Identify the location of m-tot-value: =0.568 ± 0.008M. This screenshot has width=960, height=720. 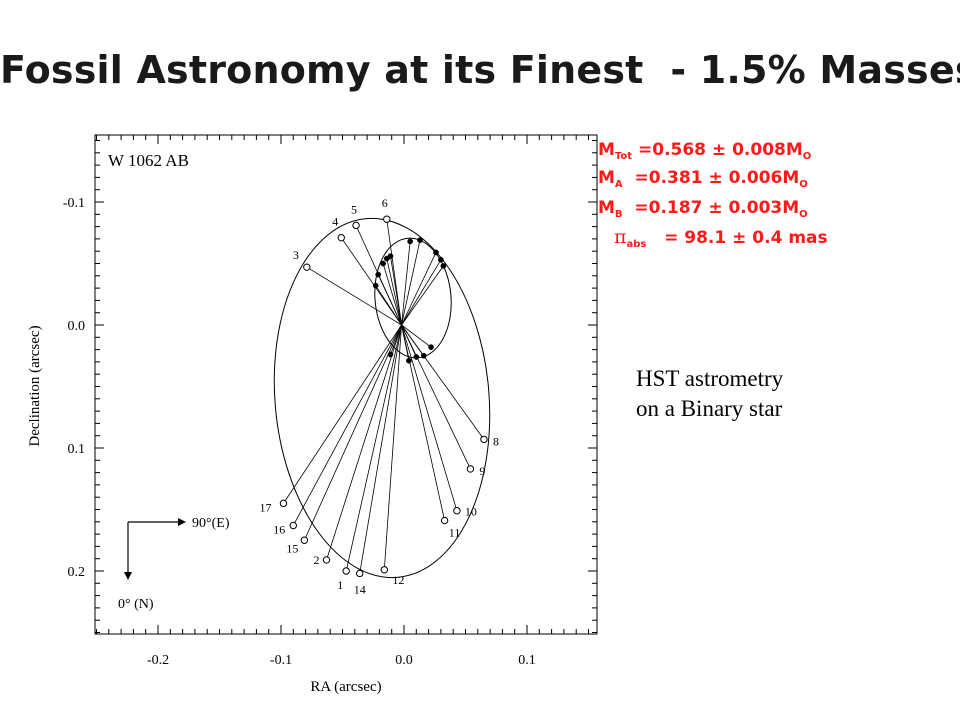
(717, 150).